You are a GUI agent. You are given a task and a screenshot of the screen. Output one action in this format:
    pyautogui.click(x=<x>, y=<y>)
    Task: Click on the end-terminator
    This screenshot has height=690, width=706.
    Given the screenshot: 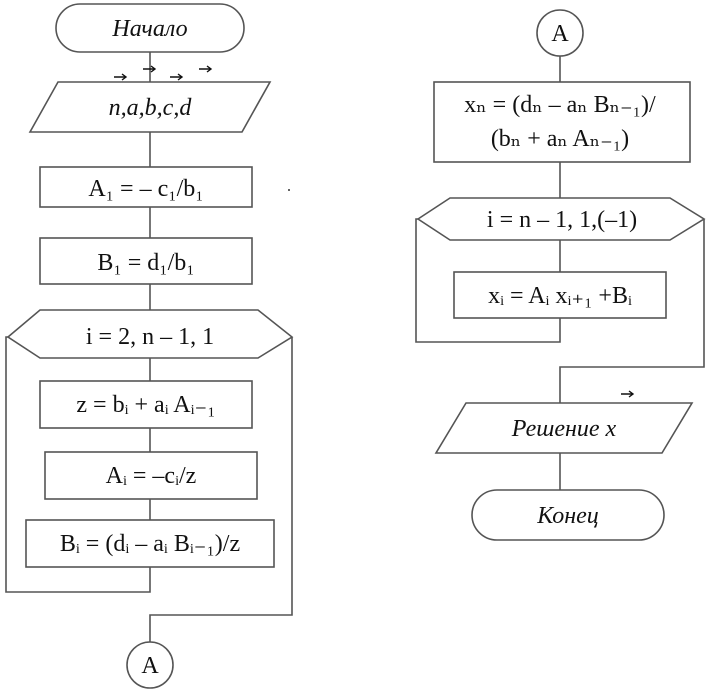 What is the action you would take?
    pyautogui.click(x=568, y=515)
    